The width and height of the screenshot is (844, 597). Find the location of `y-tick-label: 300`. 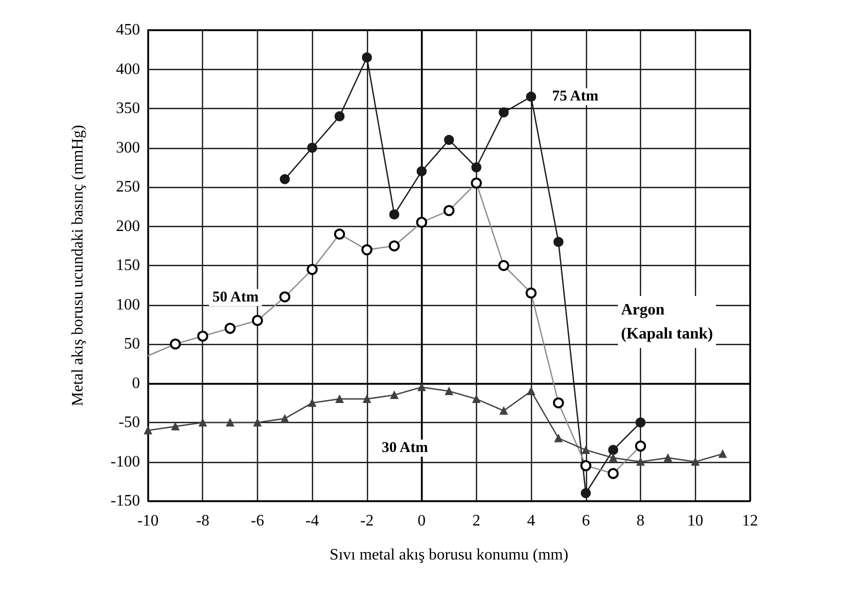

y-tick-label: 300 is located at coordinates (128, 147).